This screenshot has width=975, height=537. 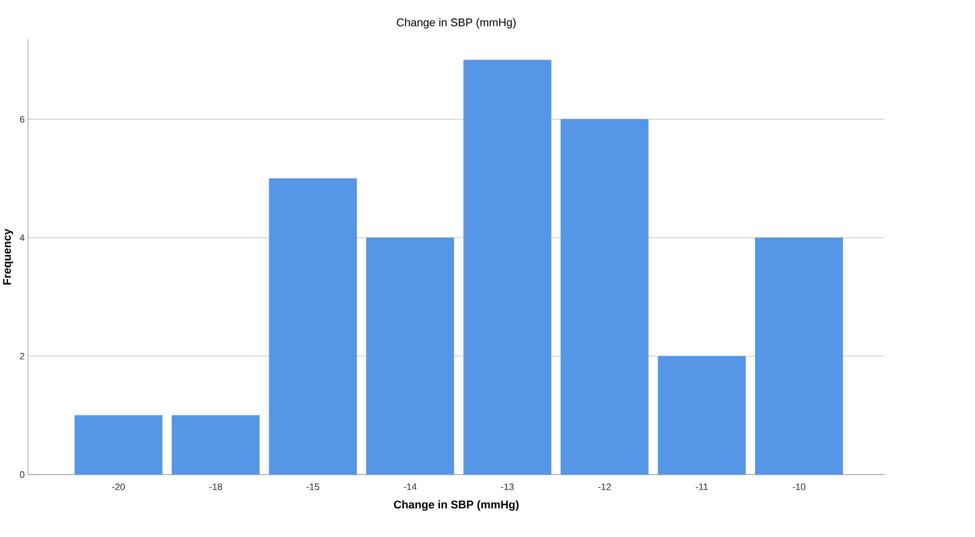 What do you see at coordinates (799, 486) in the screenshot?
I see `x-tick-label: -10` at bounding box center [799, 486].